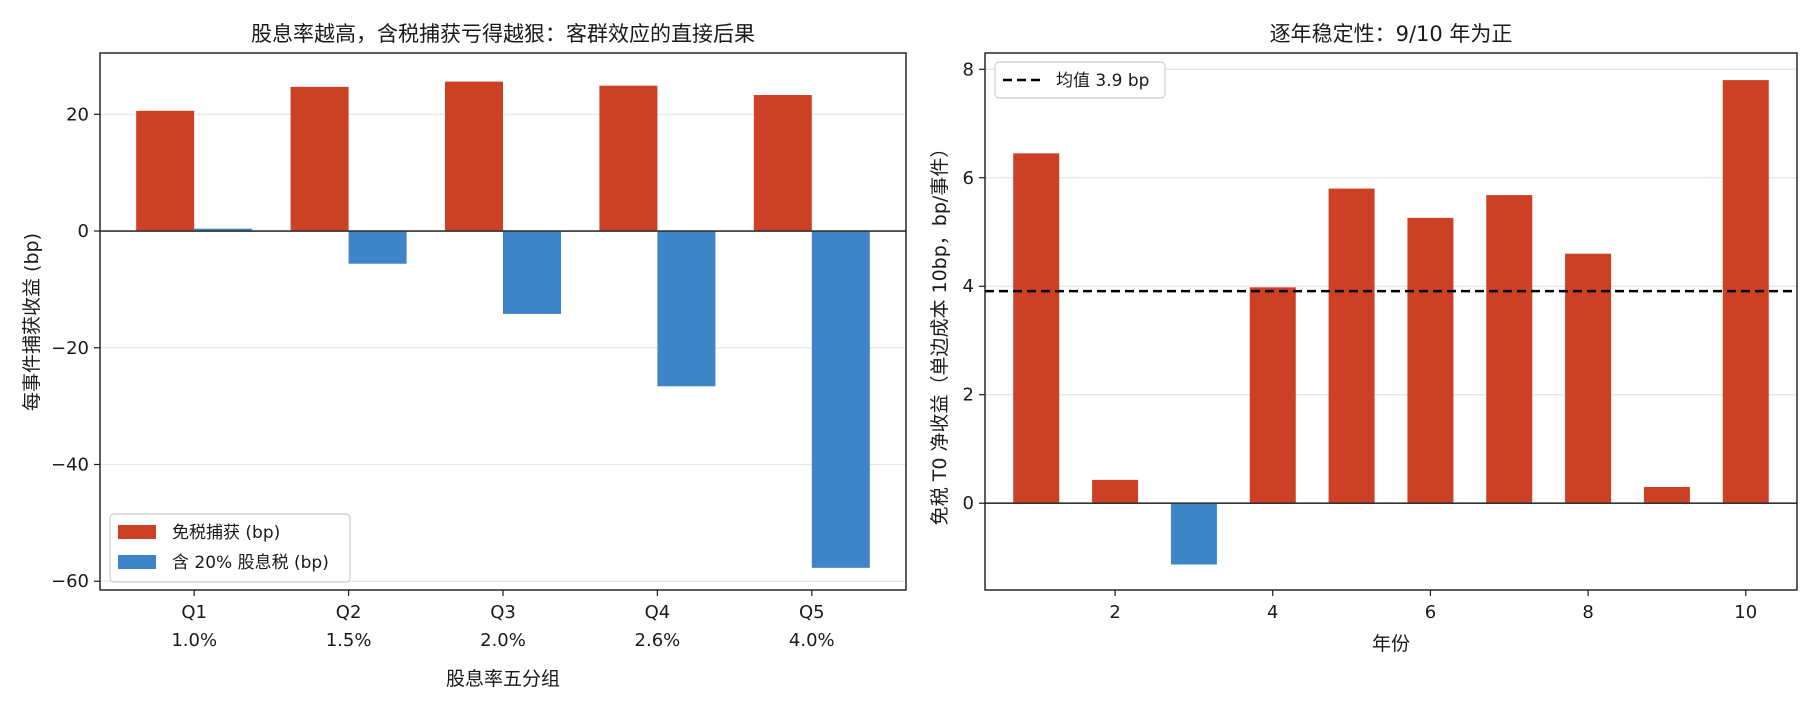 The height and width of the screenshot is (710, 1812). Describe the element at coordinates (349, 612) in the screenshot. I see `left-x-tick-label: Q2` at that location.